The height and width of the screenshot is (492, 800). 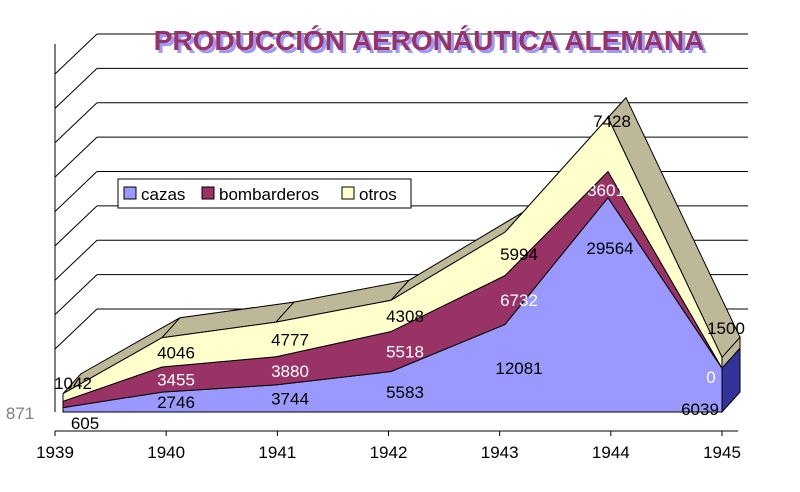 I want to click on legend-label-otros: otros, so click(x=378, y=194).